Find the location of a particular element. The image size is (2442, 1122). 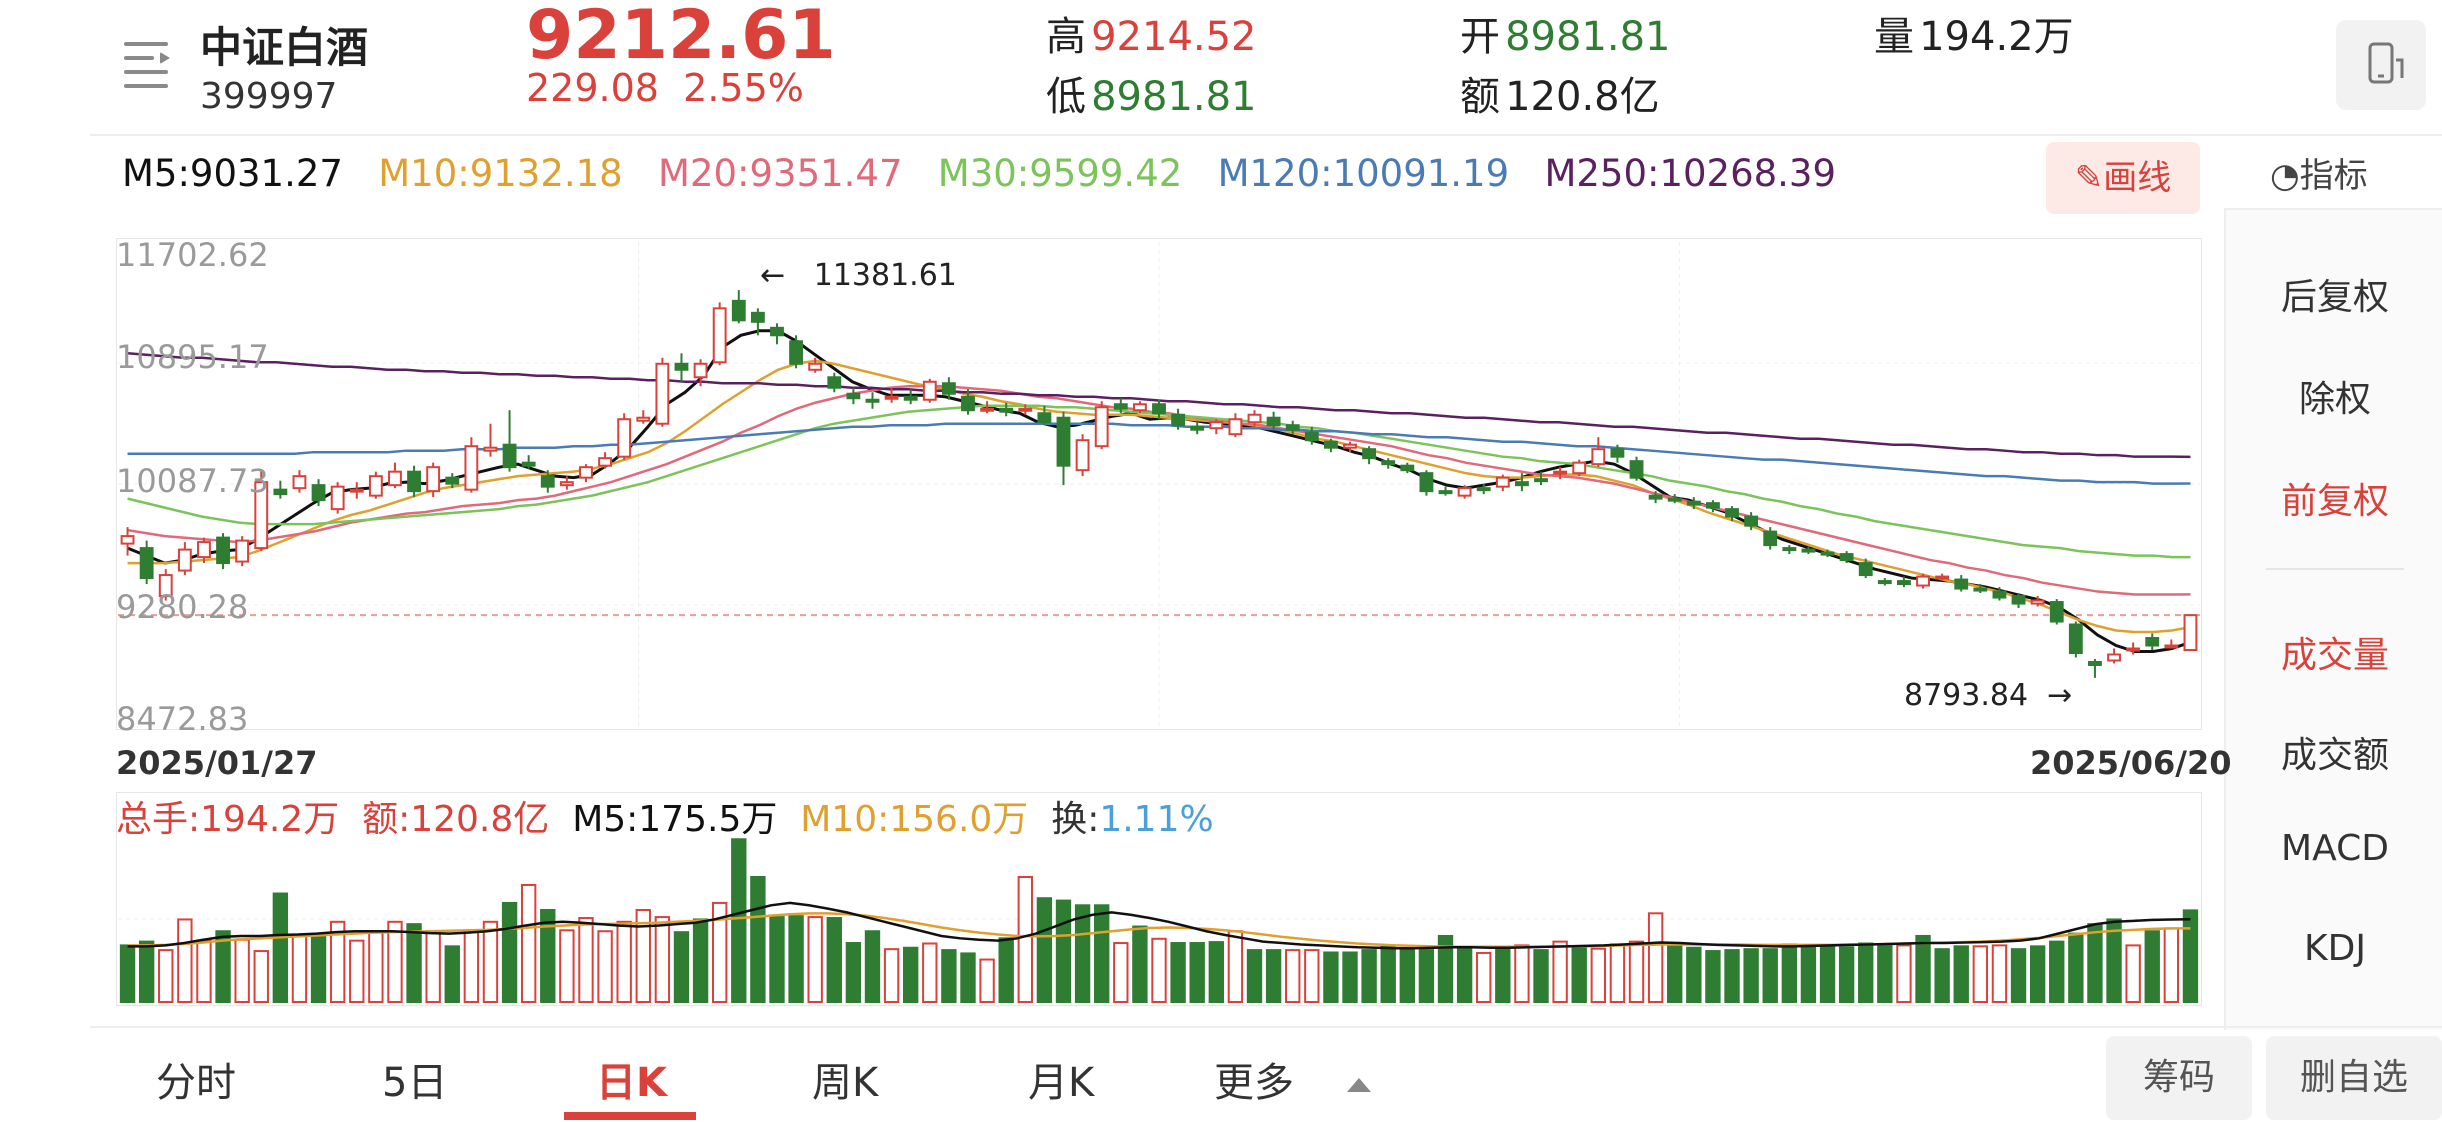

amount-stat: 额 120.8亿 is located at coordinates (1560, 93).